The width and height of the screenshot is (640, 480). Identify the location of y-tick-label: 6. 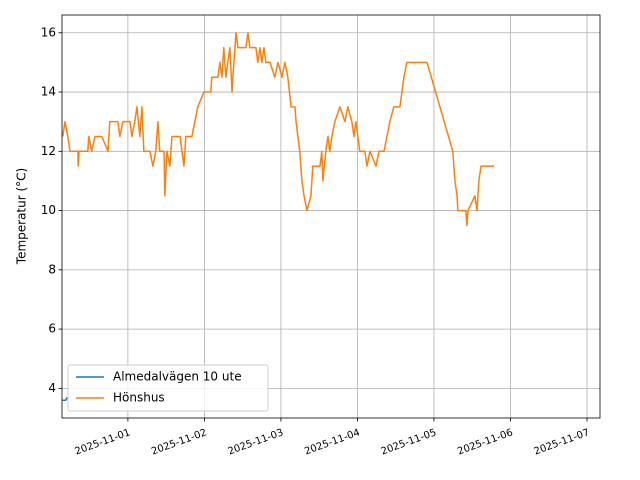
(52, 329).